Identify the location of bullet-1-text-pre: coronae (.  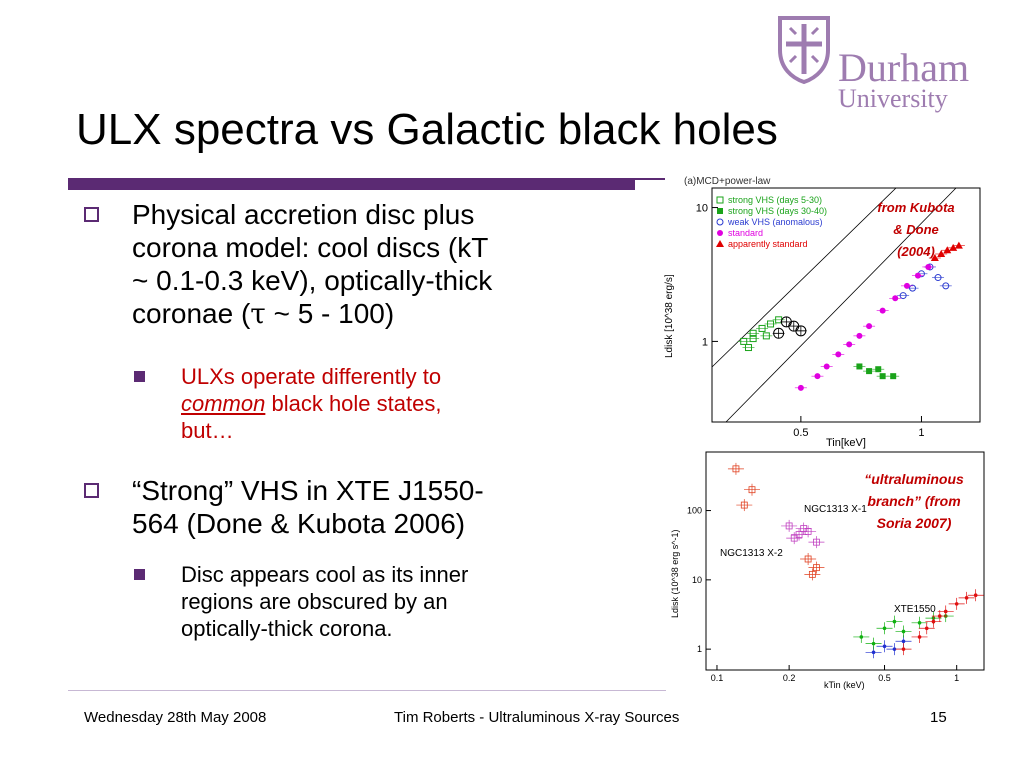
(191, 314).